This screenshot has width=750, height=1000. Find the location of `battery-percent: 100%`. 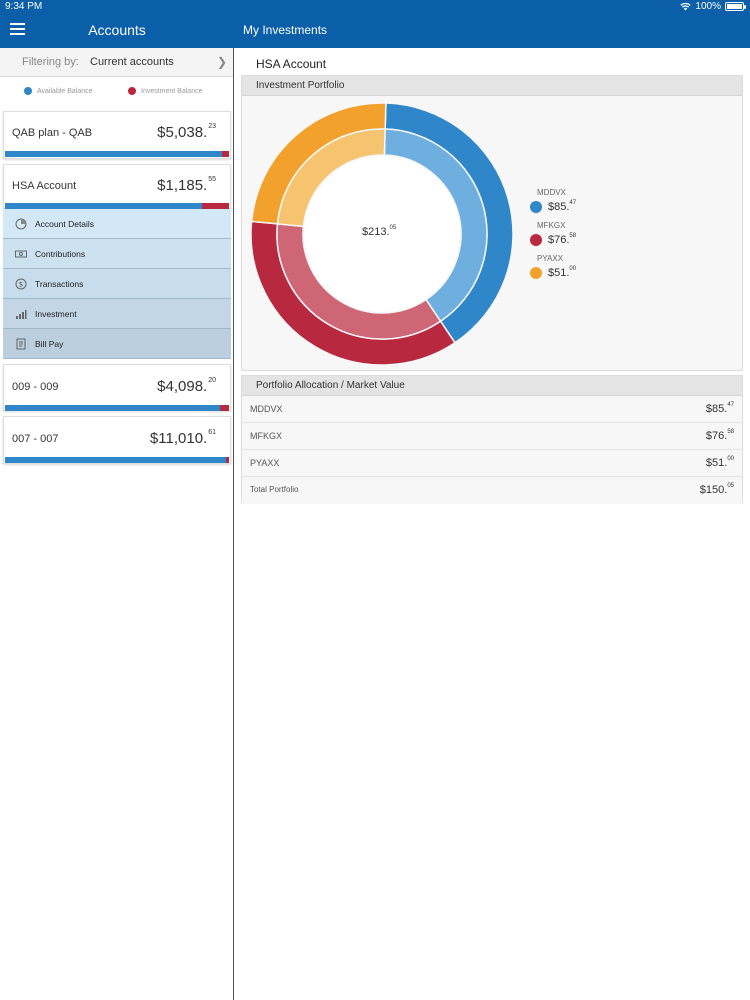

battery-percent: 100% is located at coordinates (708, 6).